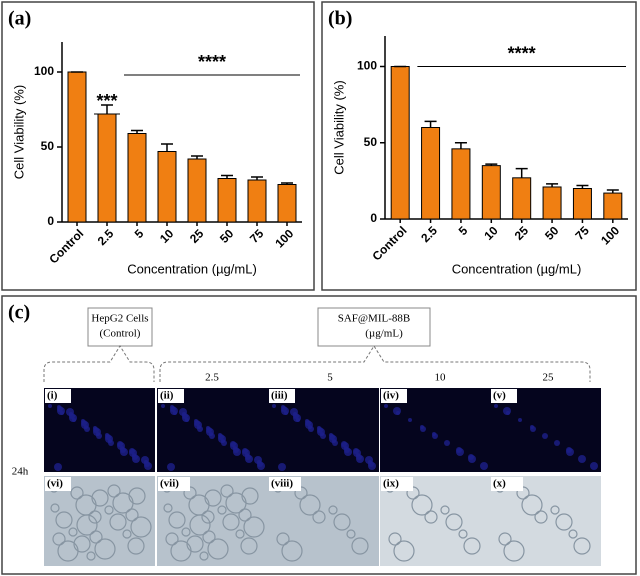 The image size is (640, 576). Describe the element at coordinates (391, 396) in the screenshot. I see `panel-tag: (iv)` at that location.